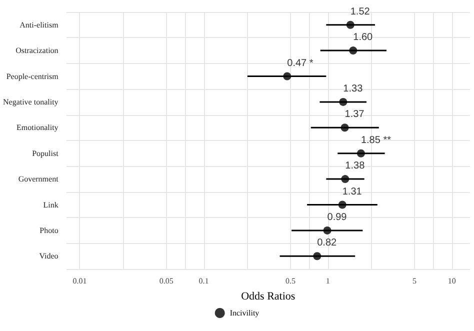 This screenshot has width=474, height=331. I want to click on data-label: 1.38, so click(355, 166).